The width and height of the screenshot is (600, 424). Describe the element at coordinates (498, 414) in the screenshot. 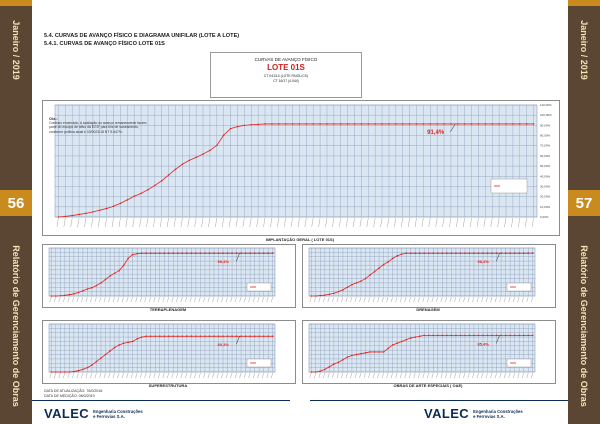

I see `valec-logo-sub: Engenharia Construções e Ferrovias S.A.` at that location.